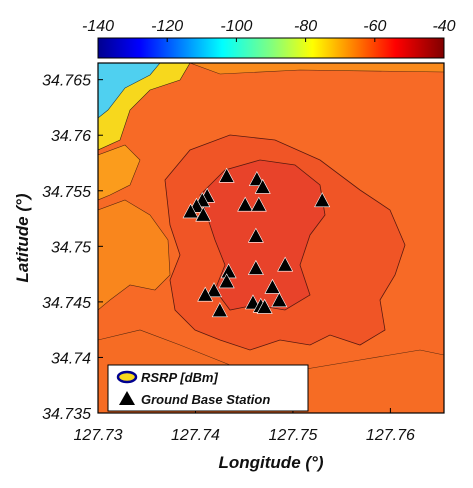 The height and width of the screenshot is (488, 473). What do you see at coordinates (443, 26) in the screenshot?
I see `colorbar-tick-label: -40` at bounding box center [443, 26].